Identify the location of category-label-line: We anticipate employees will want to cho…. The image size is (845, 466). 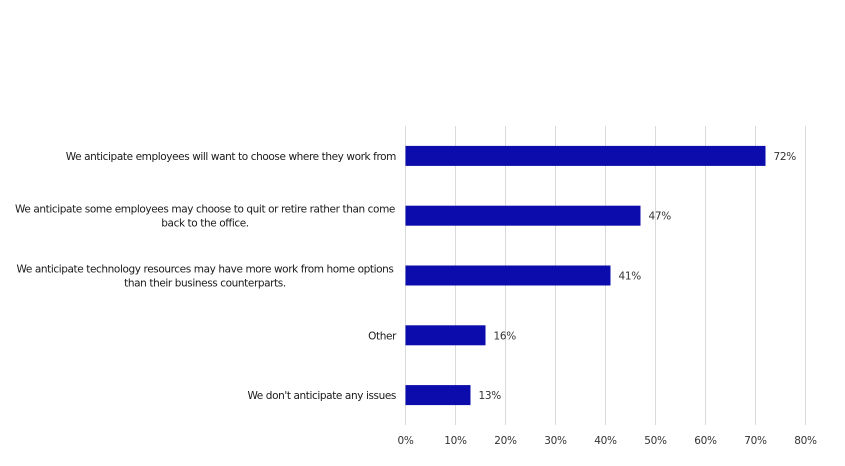
(231, 157).